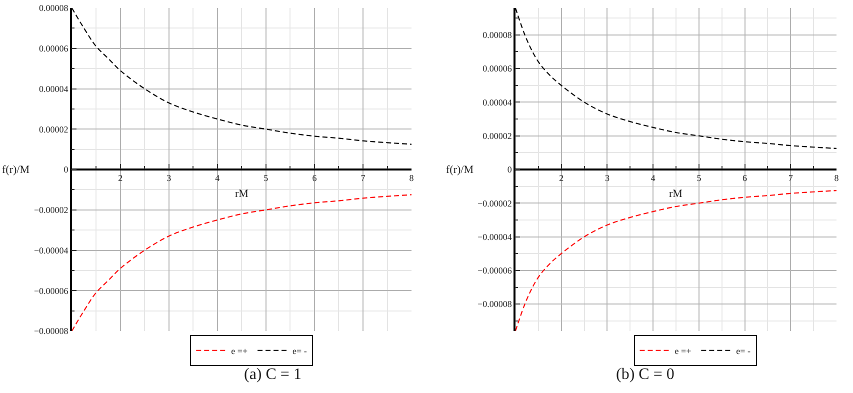 The image size is (853, 393). What do you see at coordinates (645, 374) in the screenshot?
I see `text: (b) C = 0` at bounding box center [645, 374].